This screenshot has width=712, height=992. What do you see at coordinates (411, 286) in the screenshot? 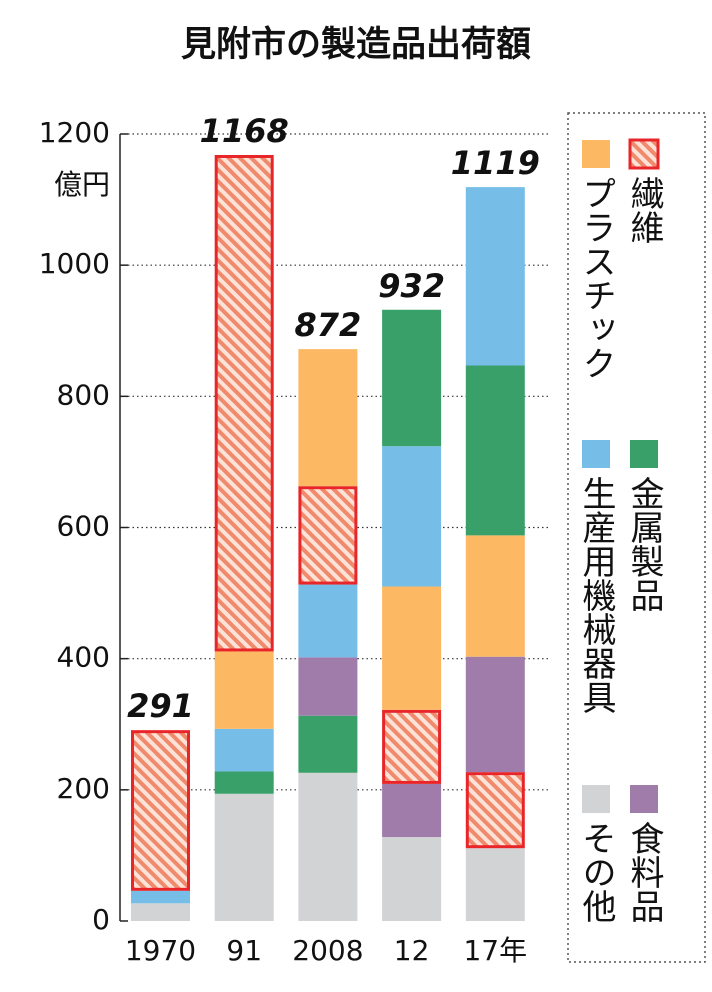
I see `total-label: 932` at bounding box center [411, 286].